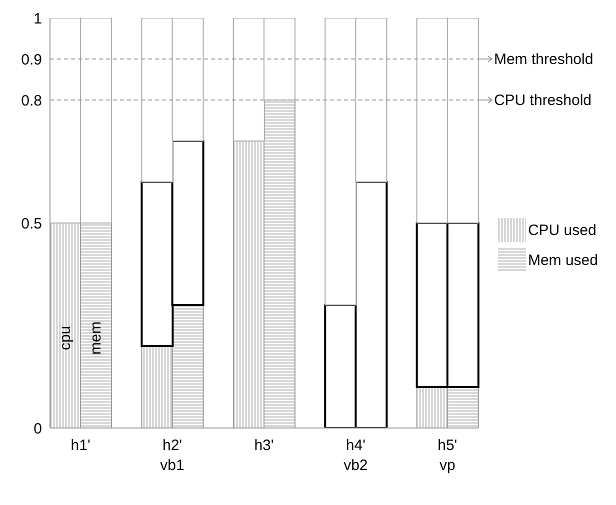 This screenshot has height=505, width=616. What do you see at coordinates (264, 445) in the screenshot?
I see `x-tick-label: h3'` at bounding box center [264, 445].